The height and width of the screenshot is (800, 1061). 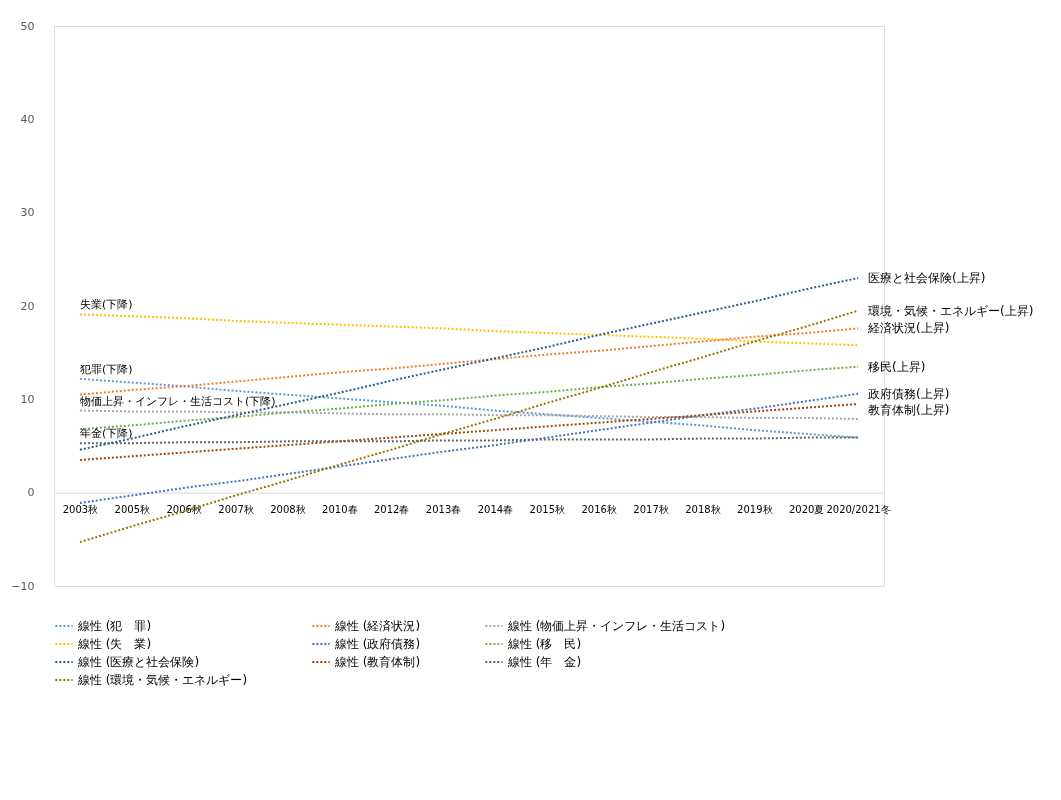 What do you see at coordinates (27, 399) in the screenshot?
I see `y-tick-label: 10` at bounding box center [27, 399].